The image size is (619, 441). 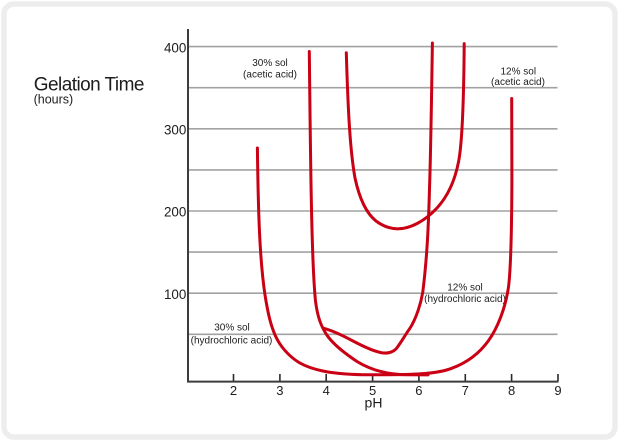 I want to click on svg-text: 8, so click(x=511, y=390).